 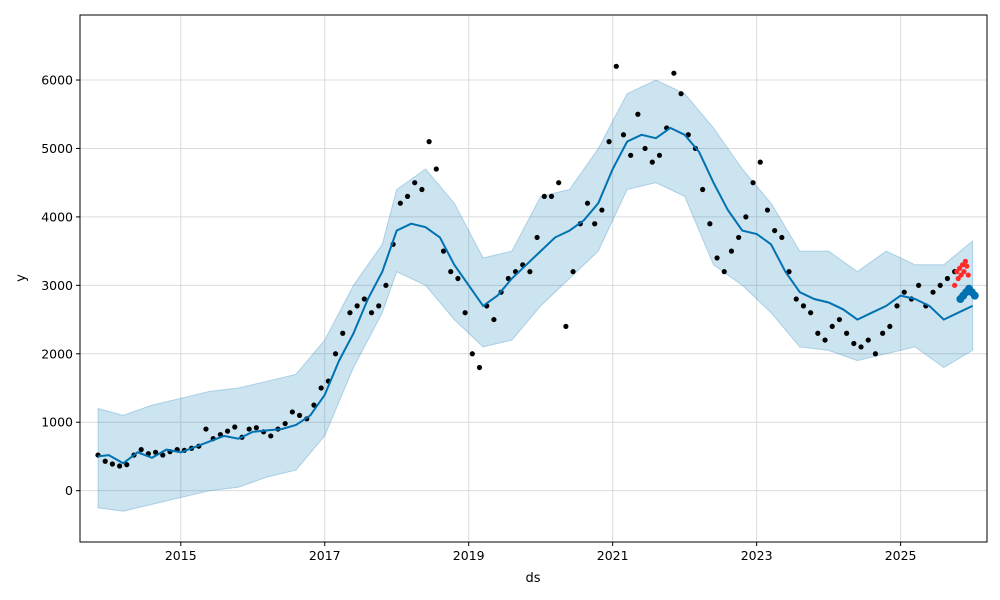 What do you see at coordinates (325, 555) in the screenshot?
I see `x-tick-label: 2017` at bounding box center [325, 555].